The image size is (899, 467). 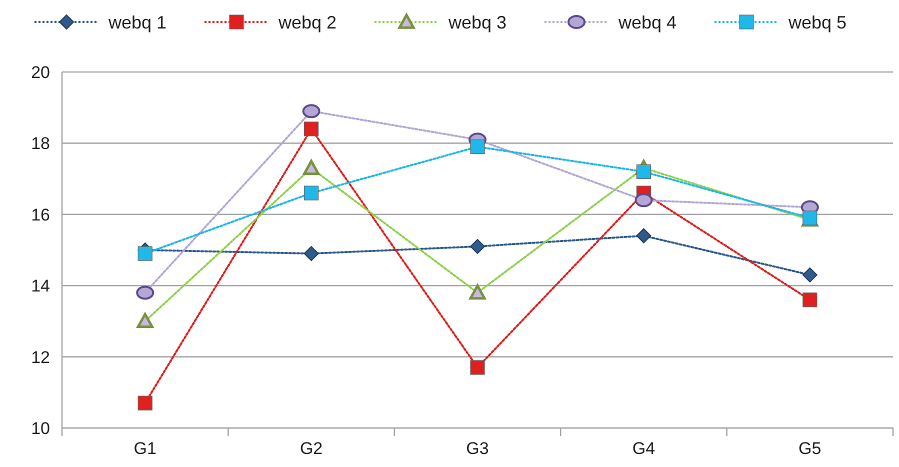 I want to click on x-tick-label: G4, so click(x=644, y=448).